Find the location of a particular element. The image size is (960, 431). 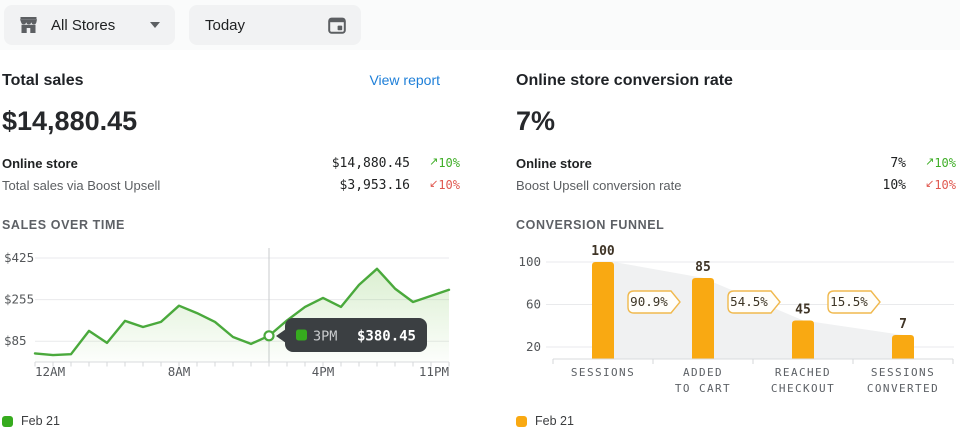

sales-over-time-chart: $85 $255 $425 12AM 8AM 4PM 11PM 3PM $380.45 is located at coordinates (227, 313).